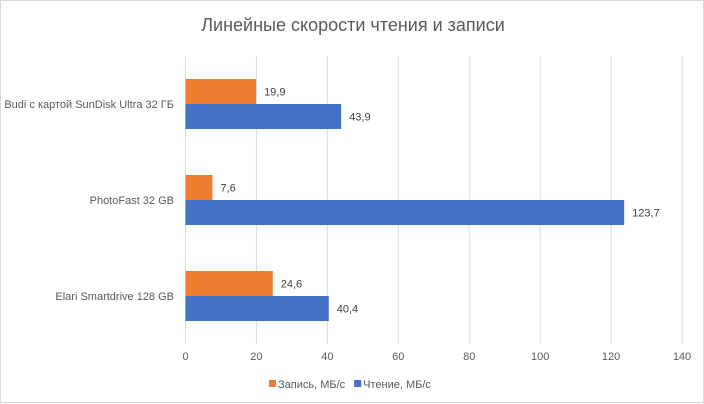 The image size is (704, 404). What do you see at coordinates (469, 357) in the screenshot?
I see `x-tick-label: 80` at bounding box center [469, 357].